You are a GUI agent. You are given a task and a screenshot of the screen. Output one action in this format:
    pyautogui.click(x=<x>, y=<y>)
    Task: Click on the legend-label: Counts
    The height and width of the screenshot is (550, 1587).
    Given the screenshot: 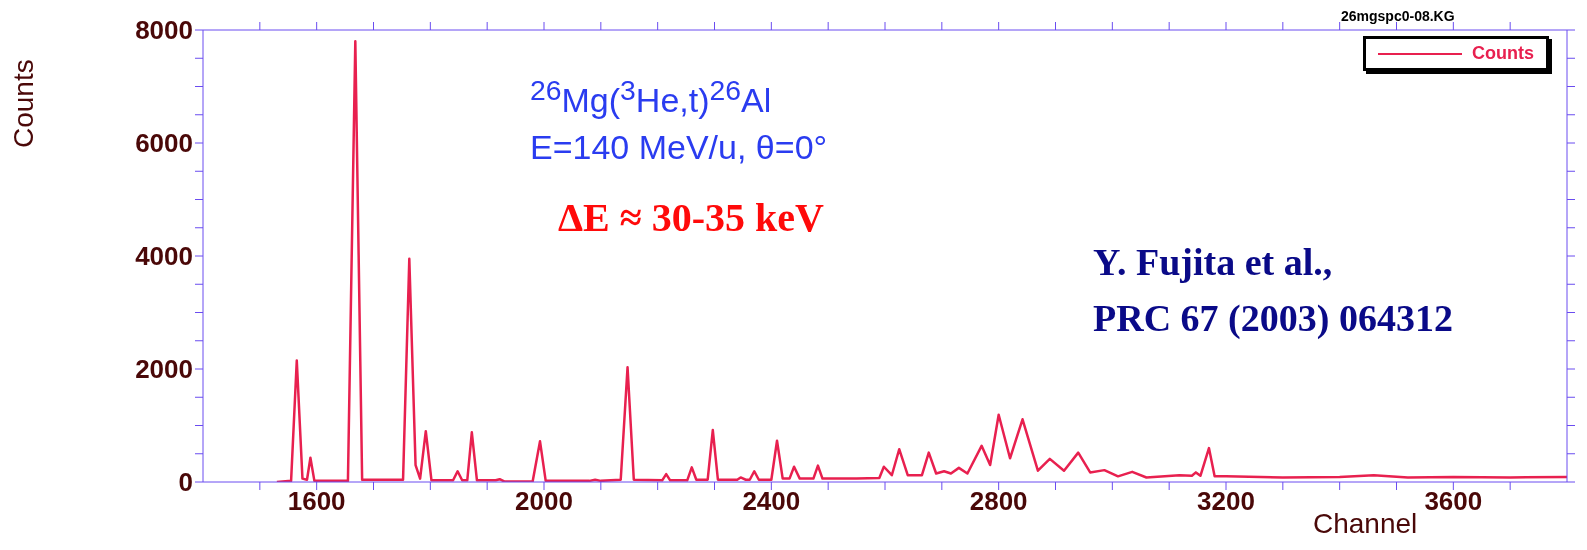 What is the action you would take?
    pyautogui.click(x=1502, y=53)
    